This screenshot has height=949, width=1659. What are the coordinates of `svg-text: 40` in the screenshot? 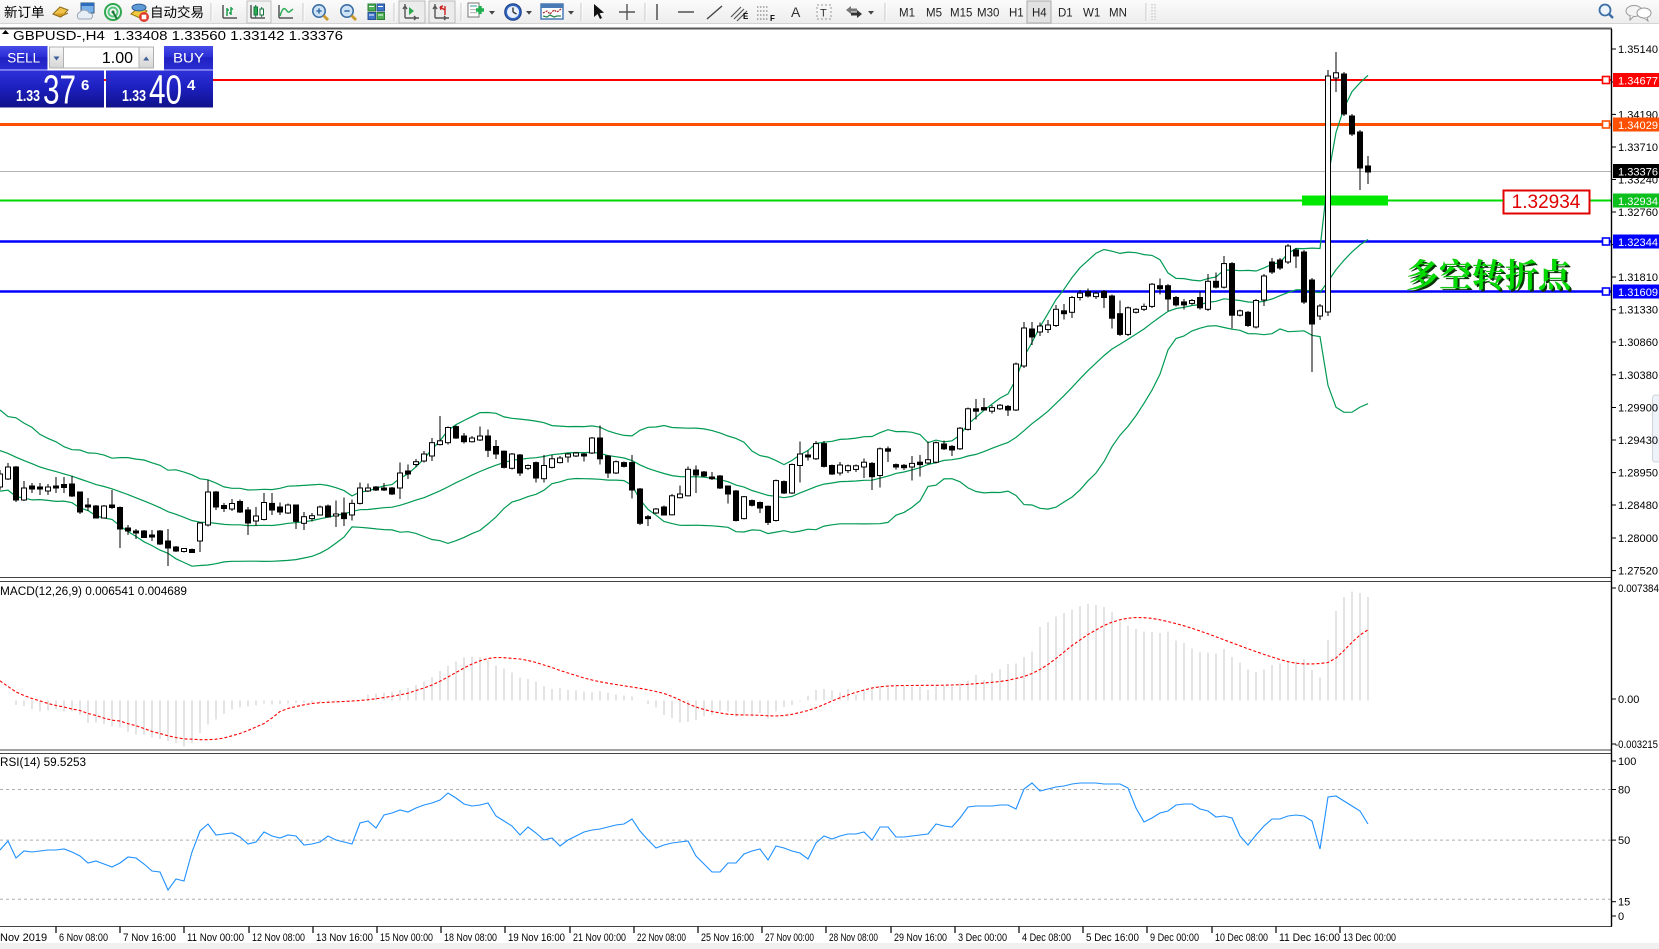 It's located at (165, 90).